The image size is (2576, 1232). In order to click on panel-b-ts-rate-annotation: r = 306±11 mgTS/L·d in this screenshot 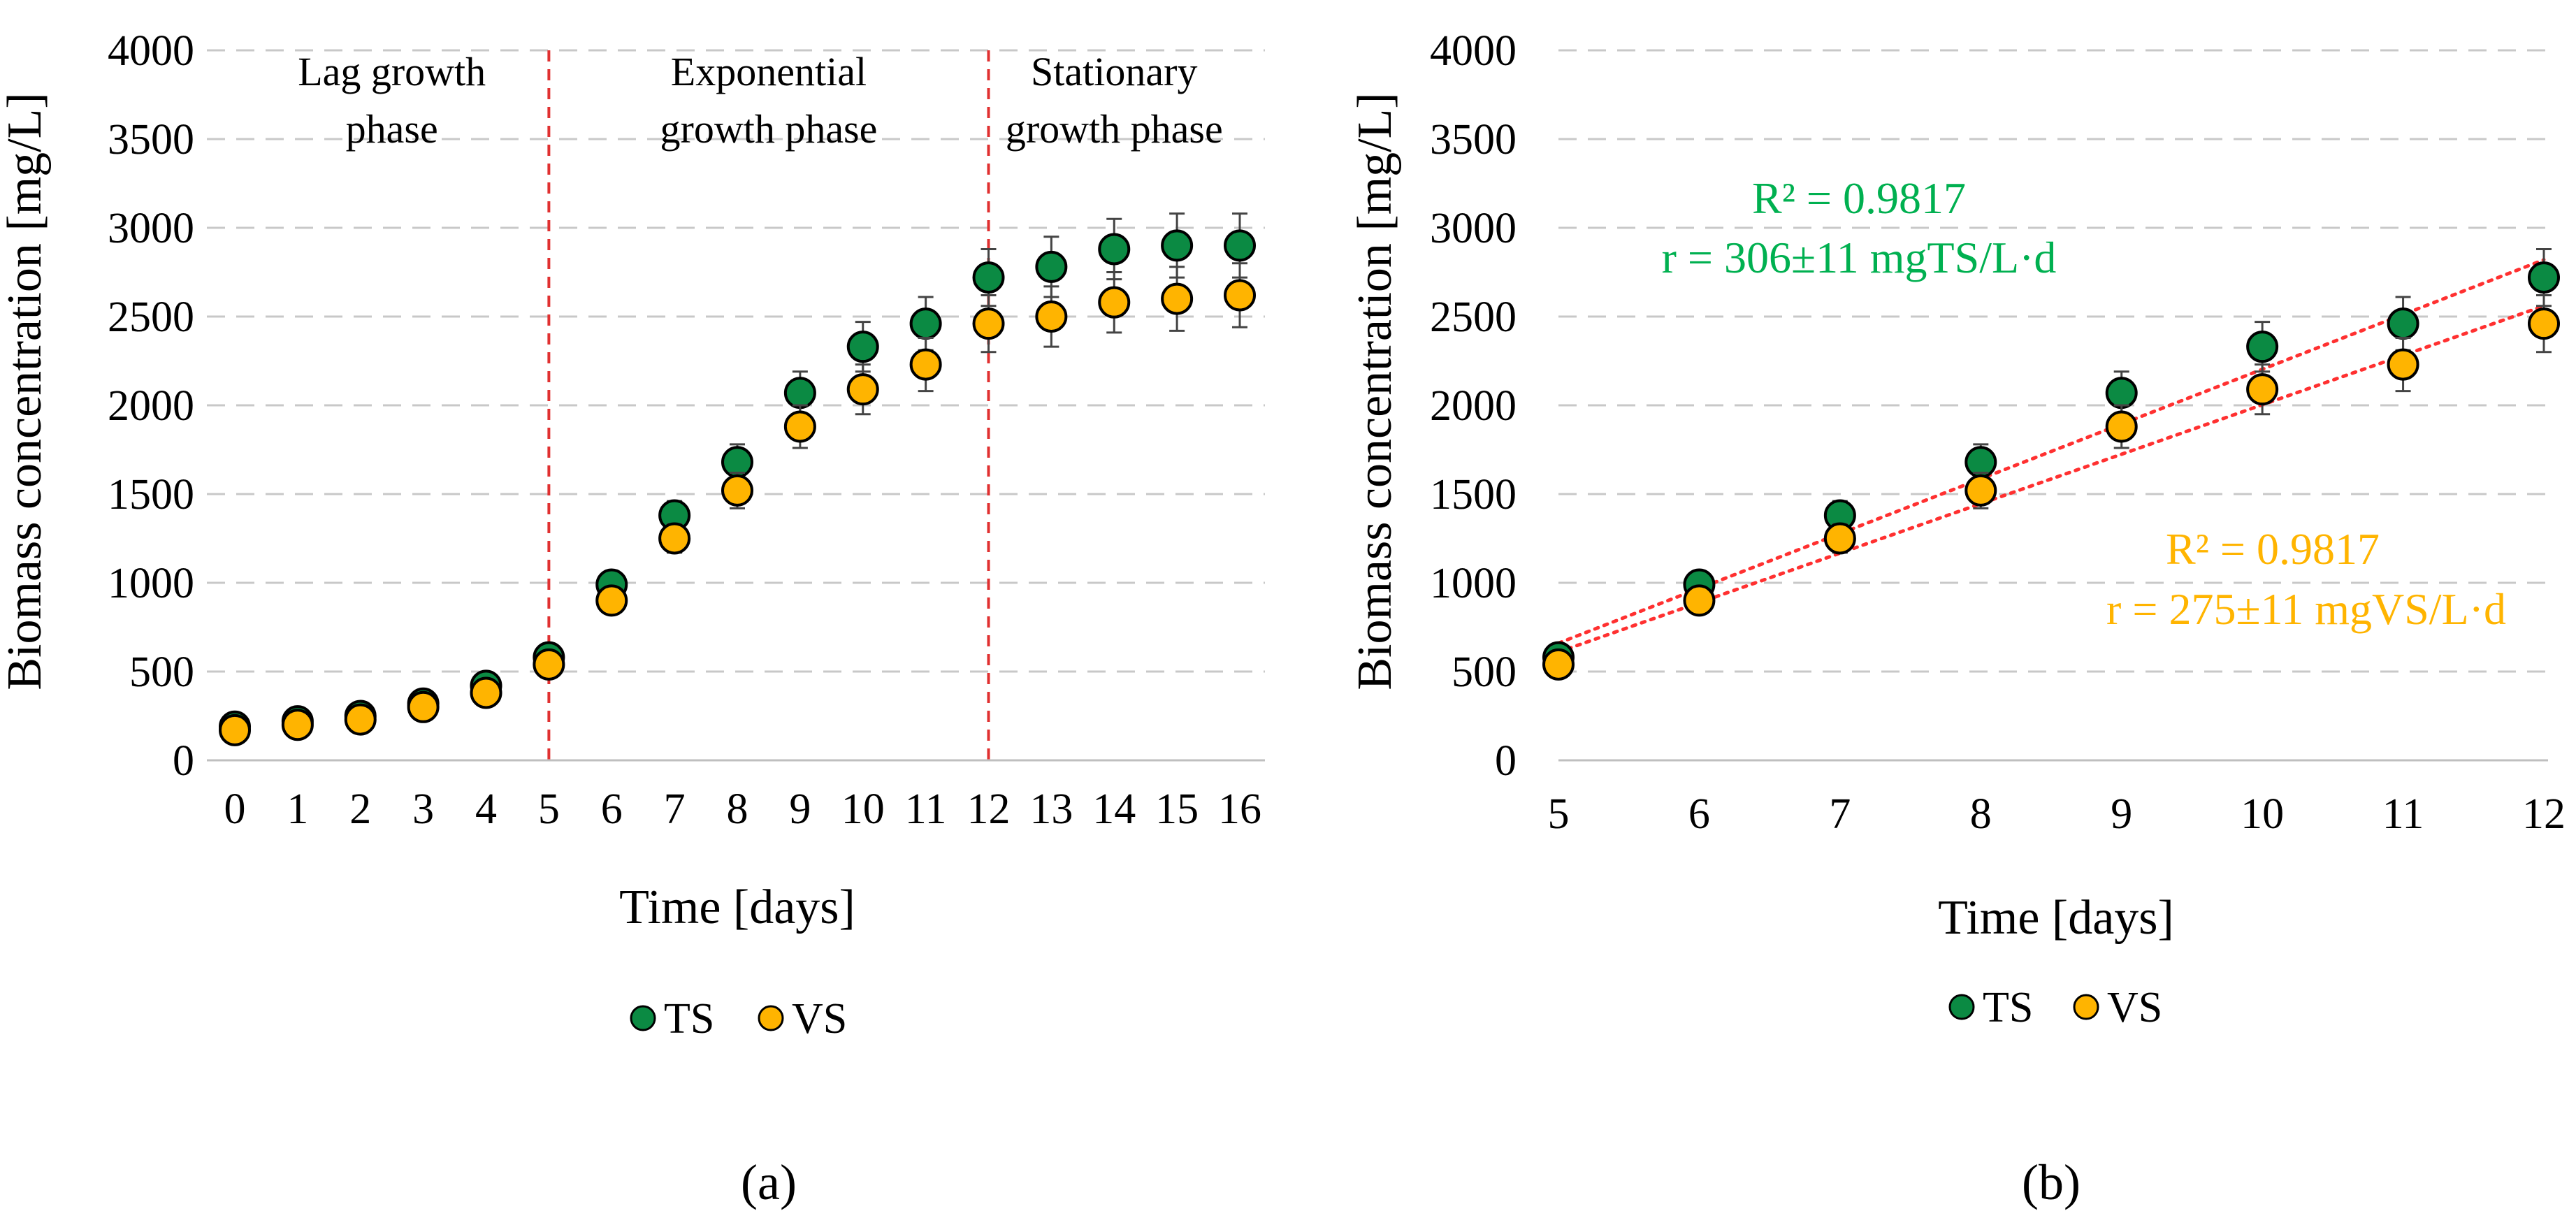, I will do `click(1859, 257)`.